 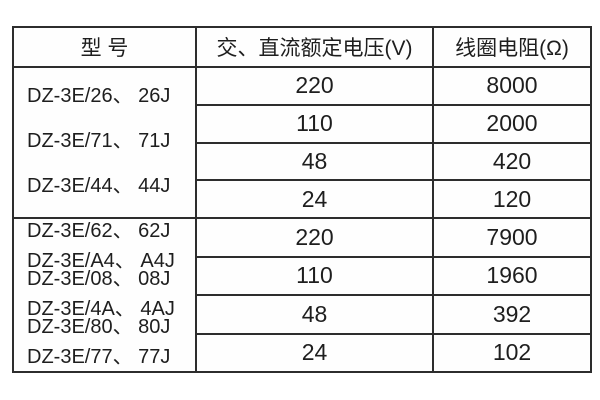 I want to click on model-group: DZ-3E/62、 62J, so click(x=109, y=231).